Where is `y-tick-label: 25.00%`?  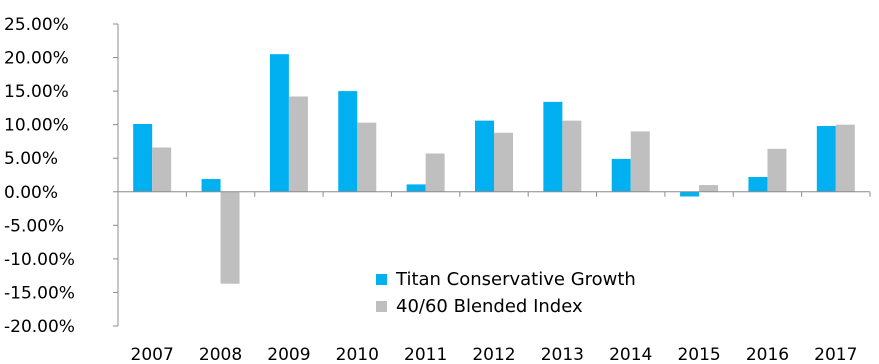 y-tick-label: 25.00% is located at coordinates (36, 25).